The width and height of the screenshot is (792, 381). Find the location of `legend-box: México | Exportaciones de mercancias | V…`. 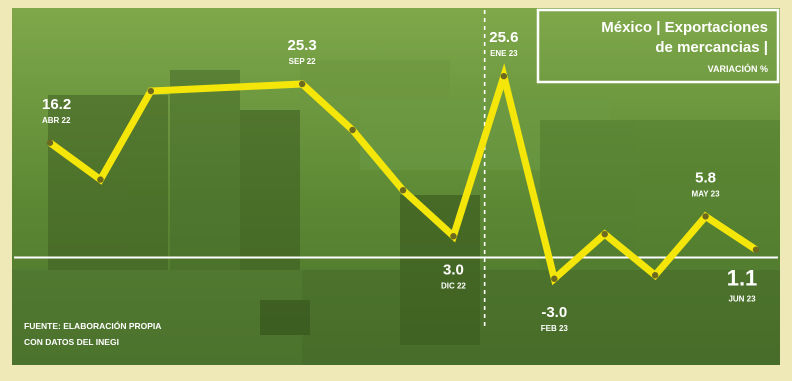

legend-box: México | Exportaciones de mercancias | V… is located at coordinates (658, 46).